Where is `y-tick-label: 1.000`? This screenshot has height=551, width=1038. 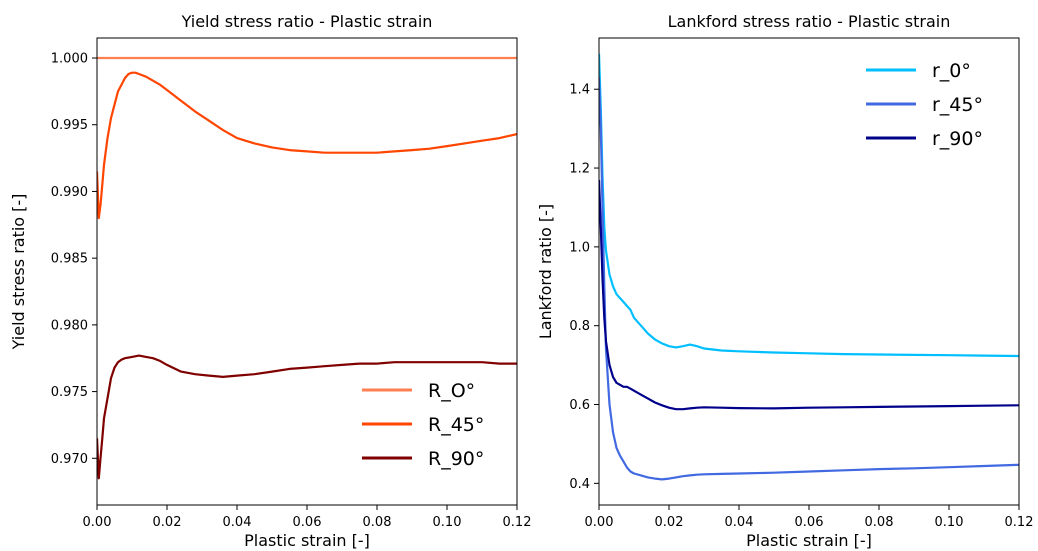 y-tick-label: 1.000 is located at coordinates (69, 59).